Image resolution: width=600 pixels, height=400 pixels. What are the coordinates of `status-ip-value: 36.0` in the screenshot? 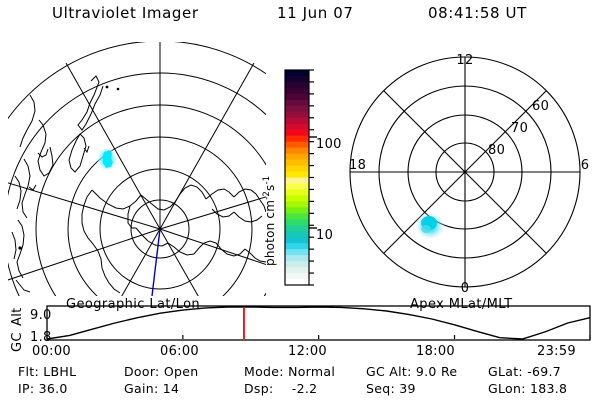 It's located at (53, 388).